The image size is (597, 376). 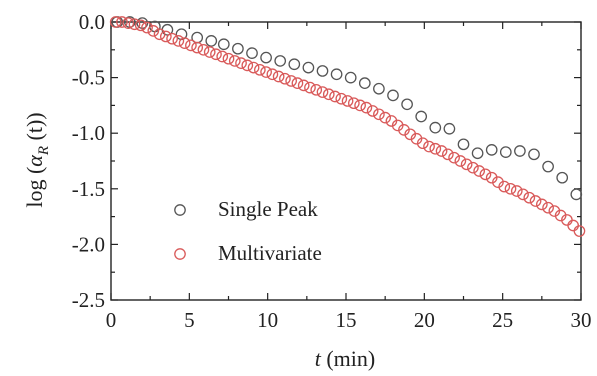 What do you see at coordinates (189, 320) in the screenshot?
I see `x-tick-label: 5` at bounding box center [189, 320].